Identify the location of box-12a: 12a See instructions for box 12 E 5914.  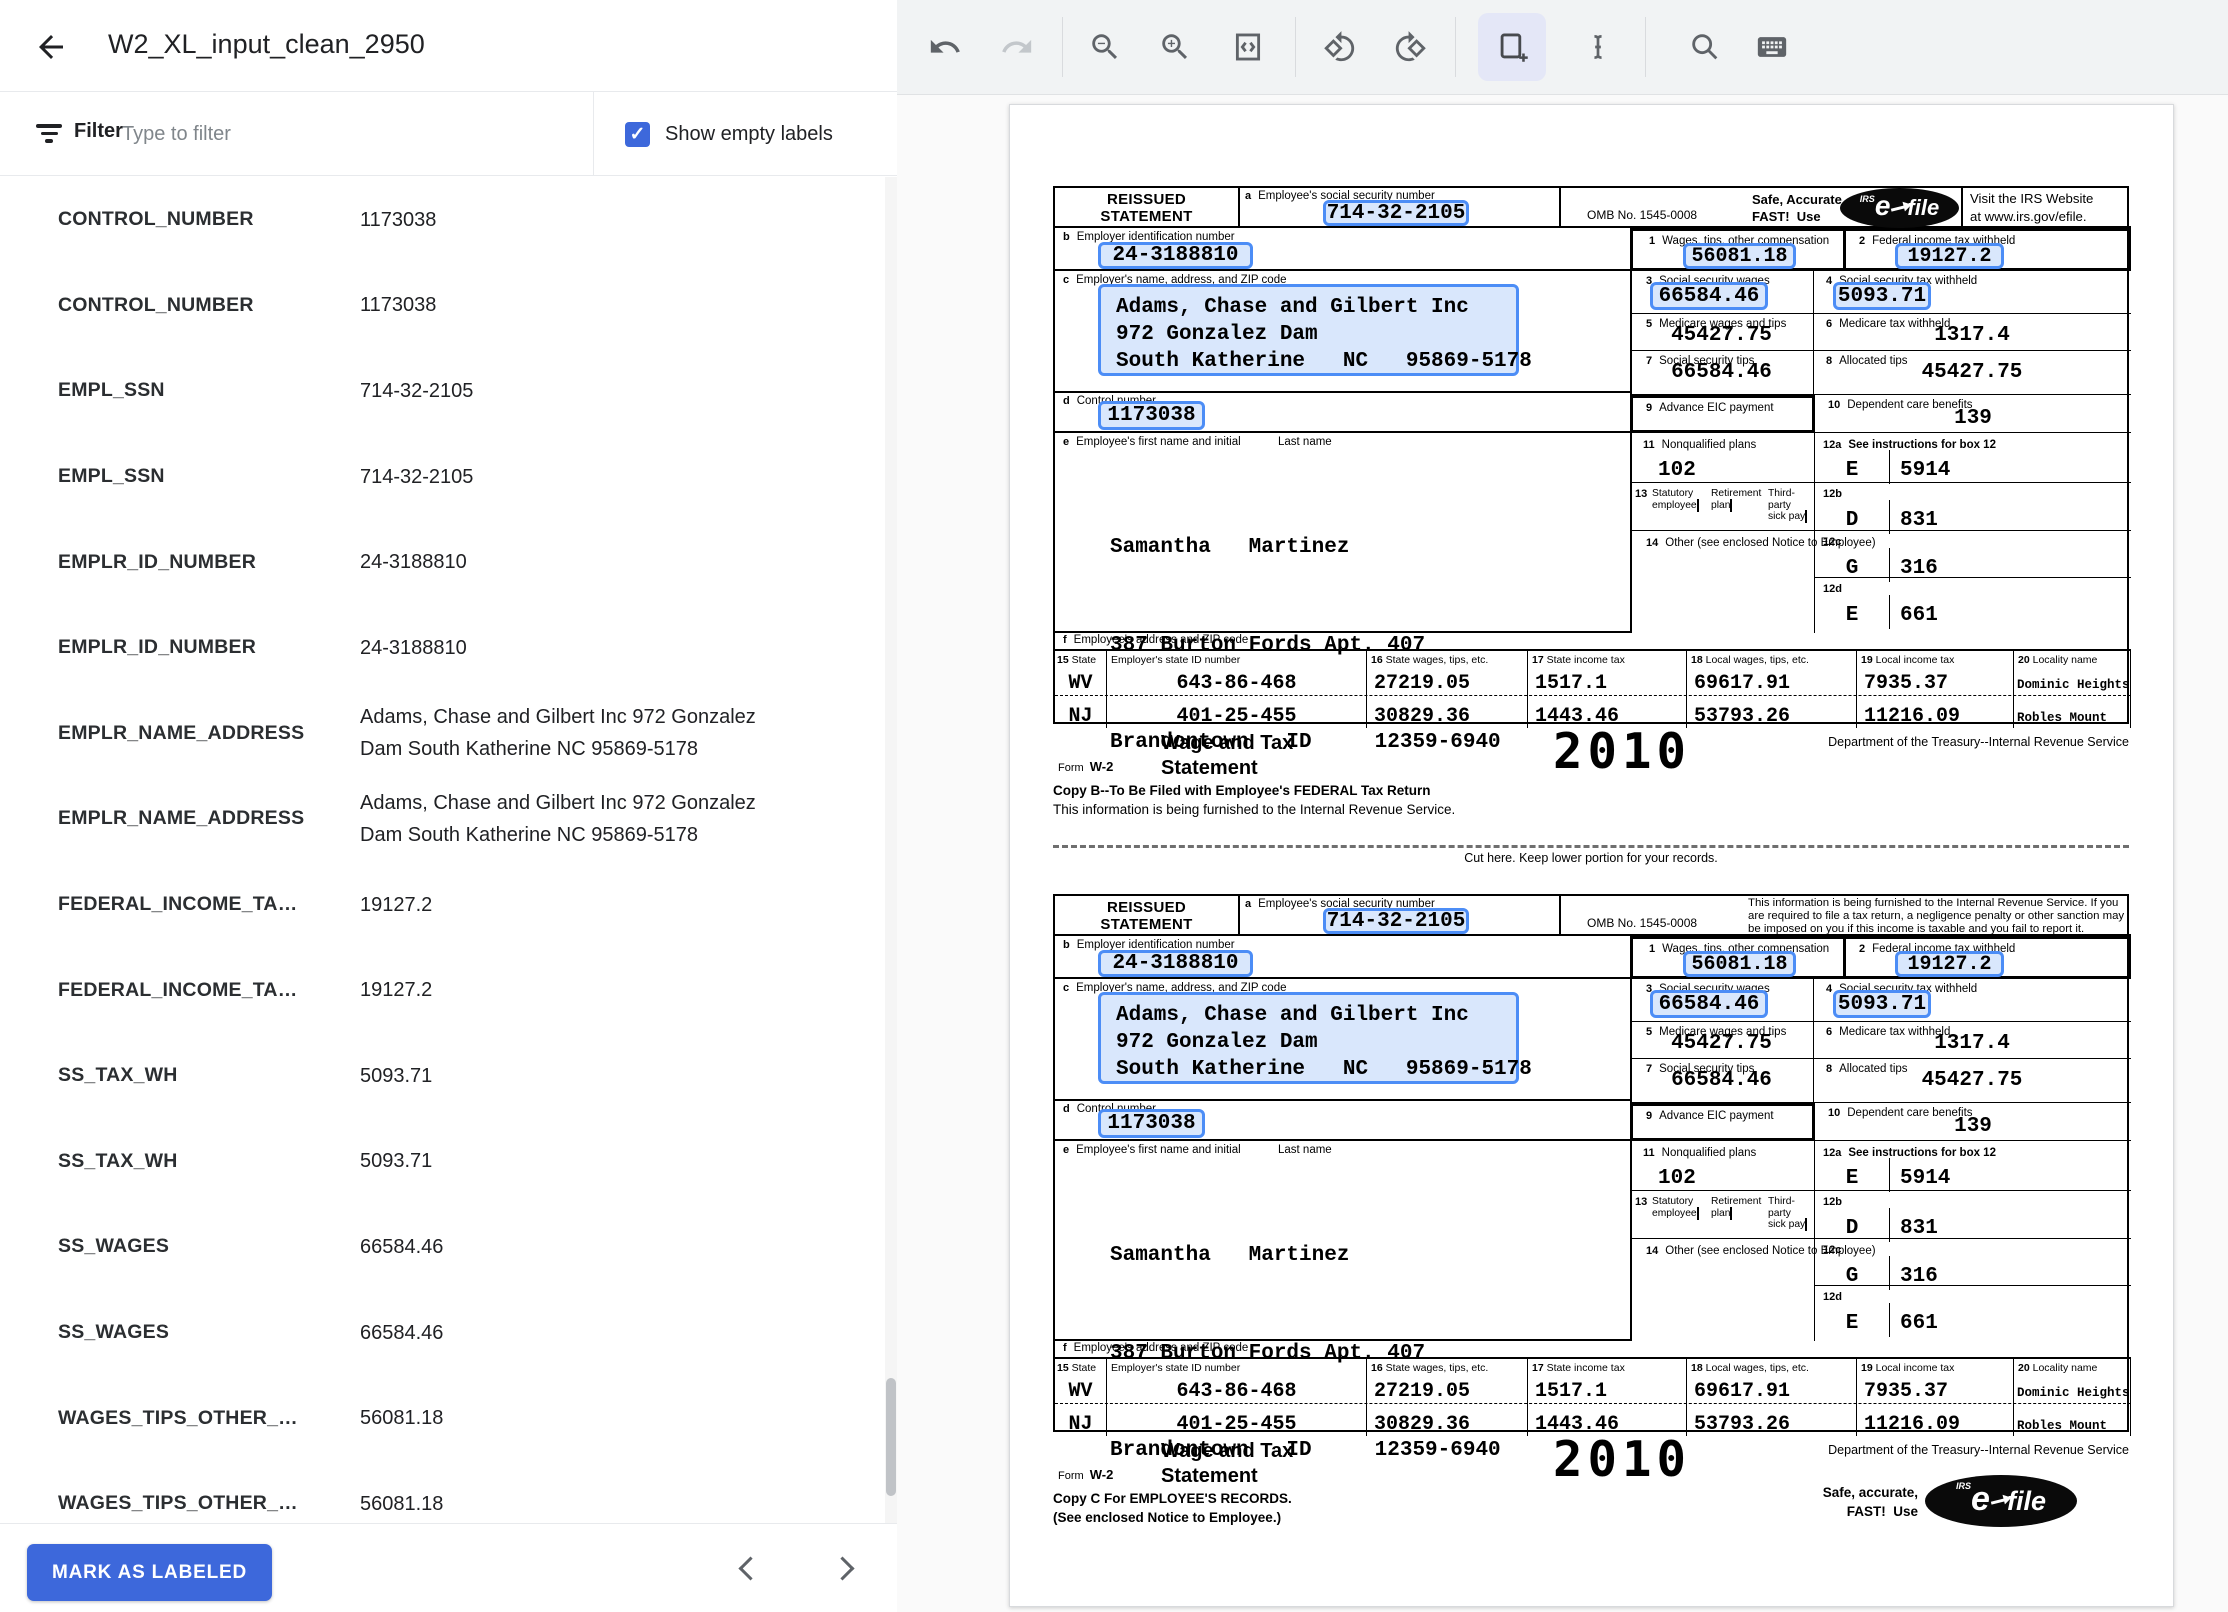
(1973, 458).